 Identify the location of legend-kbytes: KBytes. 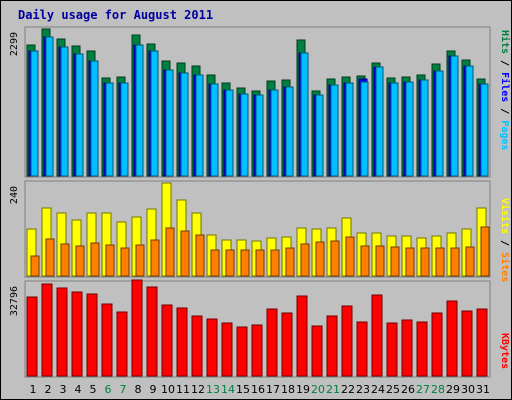
(504, 351).